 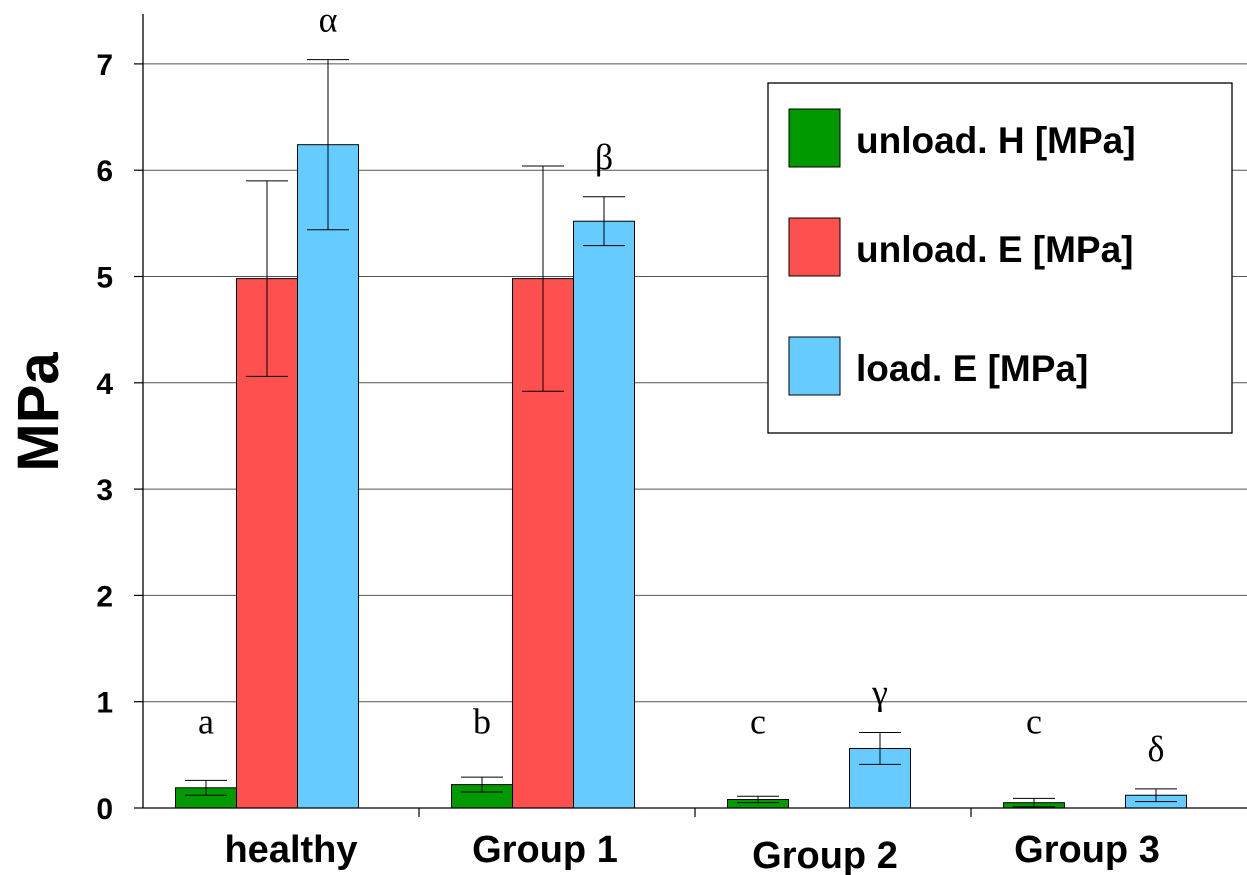 I want to click on y-axis-title: MPa, so click(x=38, y=412).